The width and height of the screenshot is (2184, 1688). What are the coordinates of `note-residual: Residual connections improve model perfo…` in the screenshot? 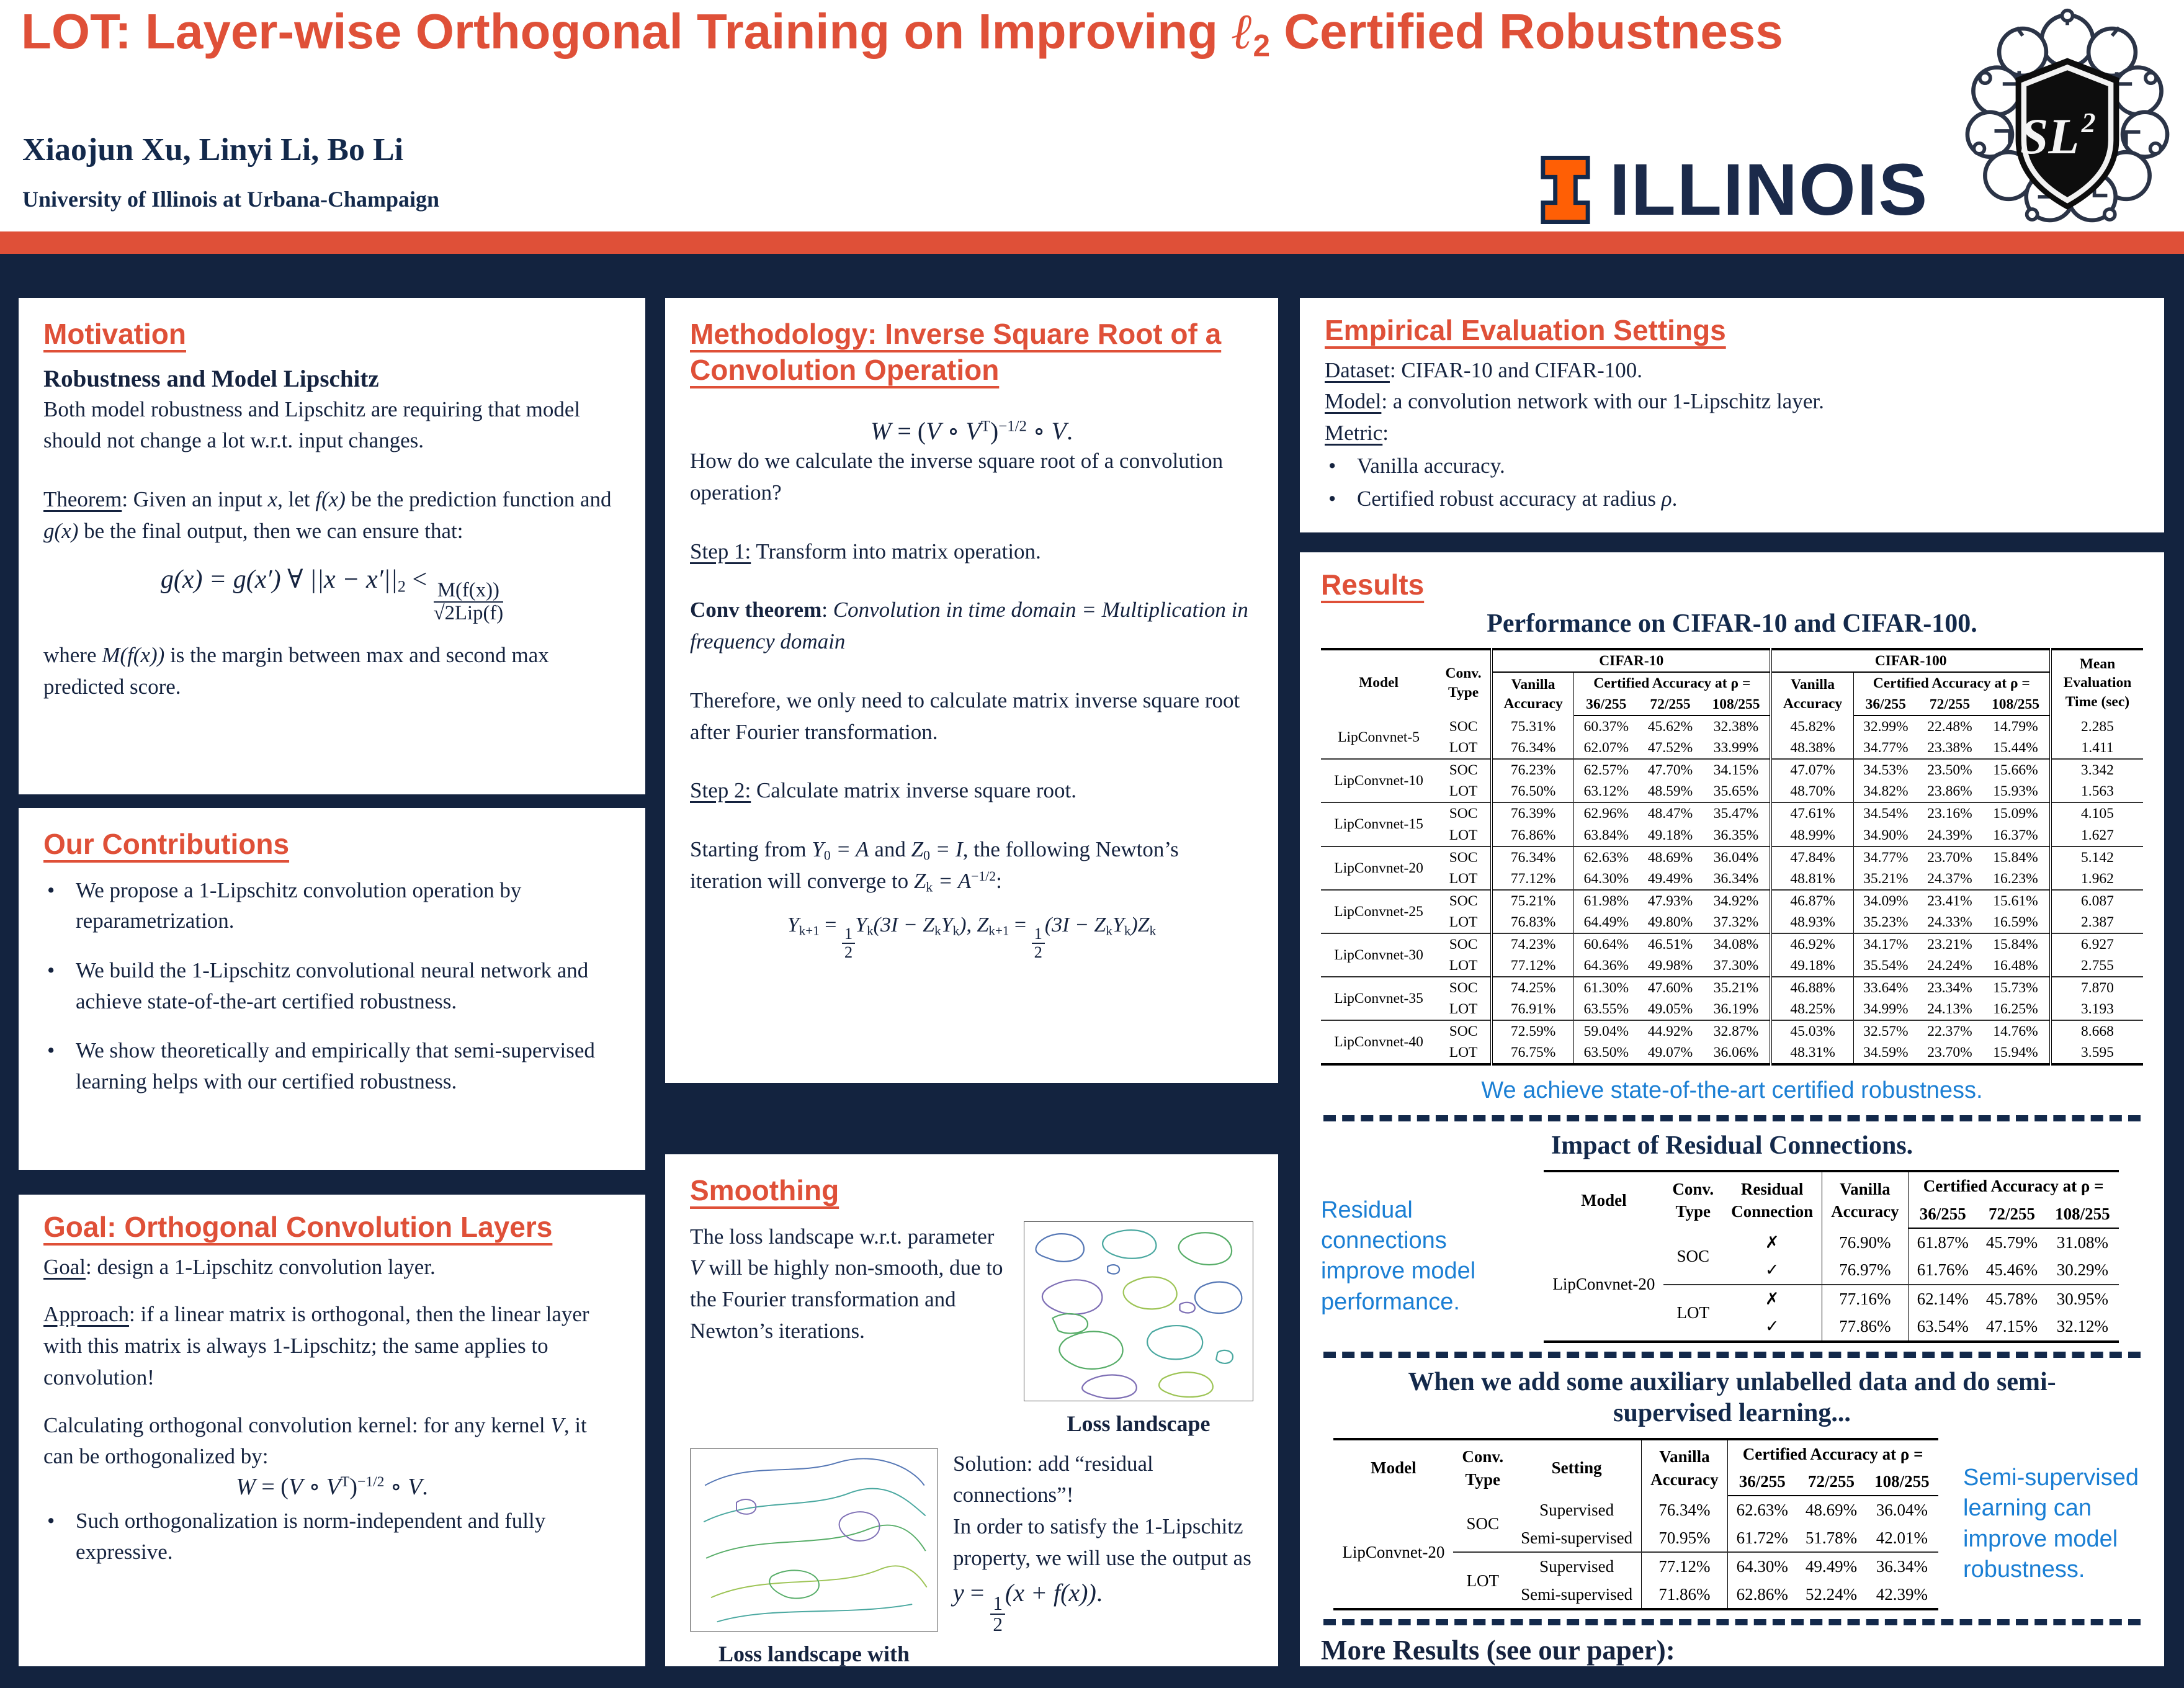 It's located at (1399, 1255).